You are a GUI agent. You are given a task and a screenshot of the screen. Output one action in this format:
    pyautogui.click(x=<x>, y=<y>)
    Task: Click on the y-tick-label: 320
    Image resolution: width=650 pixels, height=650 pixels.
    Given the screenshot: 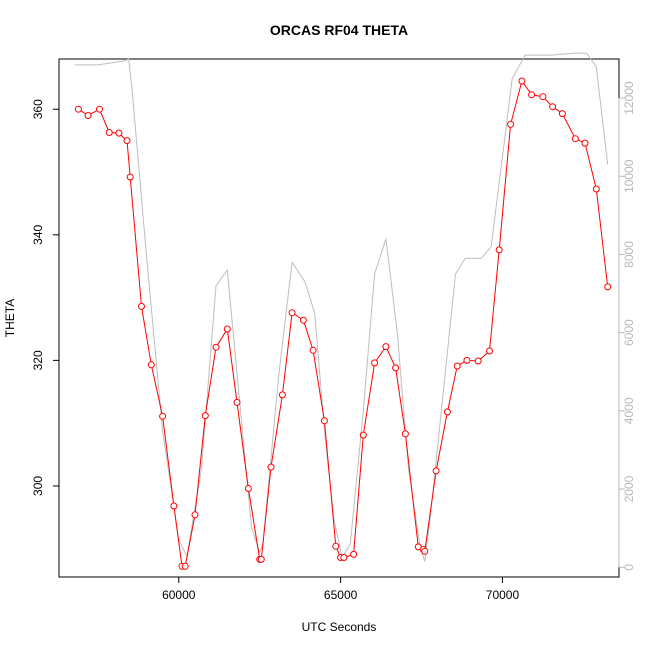 What is the action you would take?
    pyautogui.click(x=38, y=360)
    